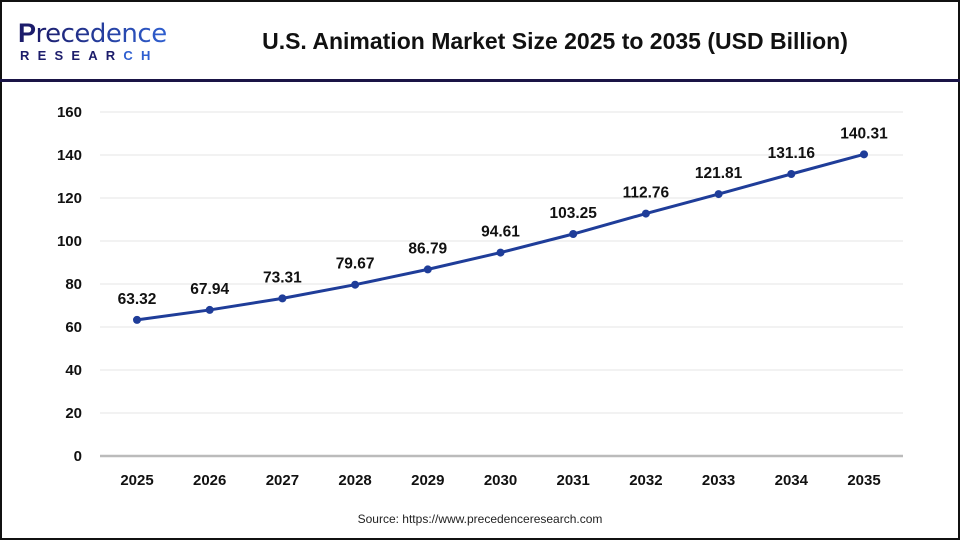  Describe the element at coordinates (209, 480) in the screenshot. I see `x-tick-label: 2026` at that location.